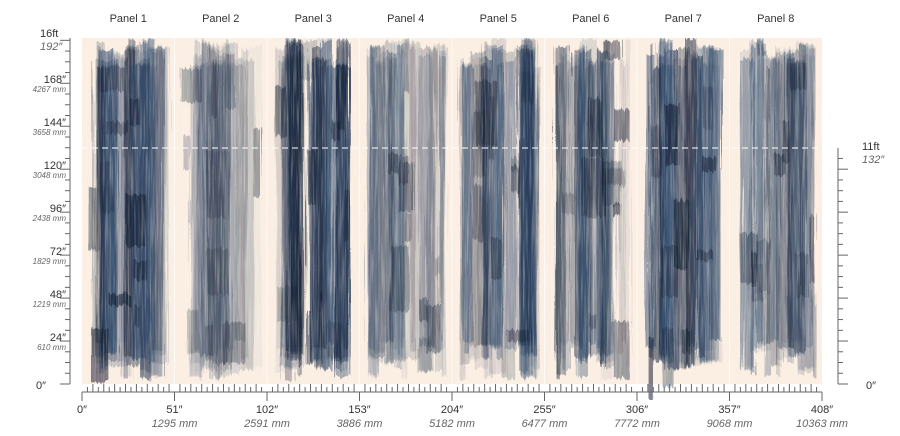 Image resolution: width=900 pixels, height=436 pixels. Describe the element at coordinates (545, 424) in the screenshot. I see `bottom-ruler-mm: 6477 mm` at that location.